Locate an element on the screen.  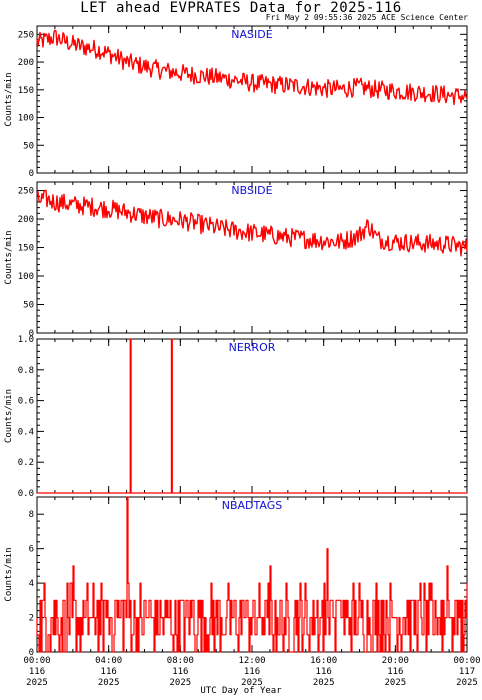
naside-ytick-label: 250 is located at coordinates (26, 35).